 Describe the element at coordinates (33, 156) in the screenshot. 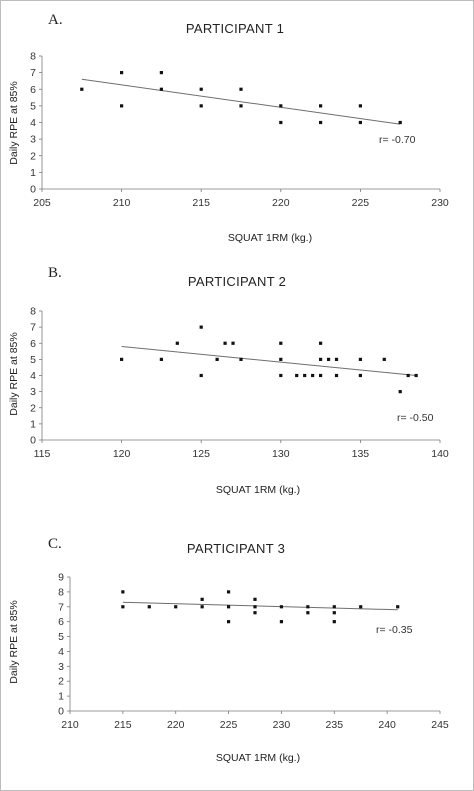

I see `panel-a-y-tick-label: 2` at that location.